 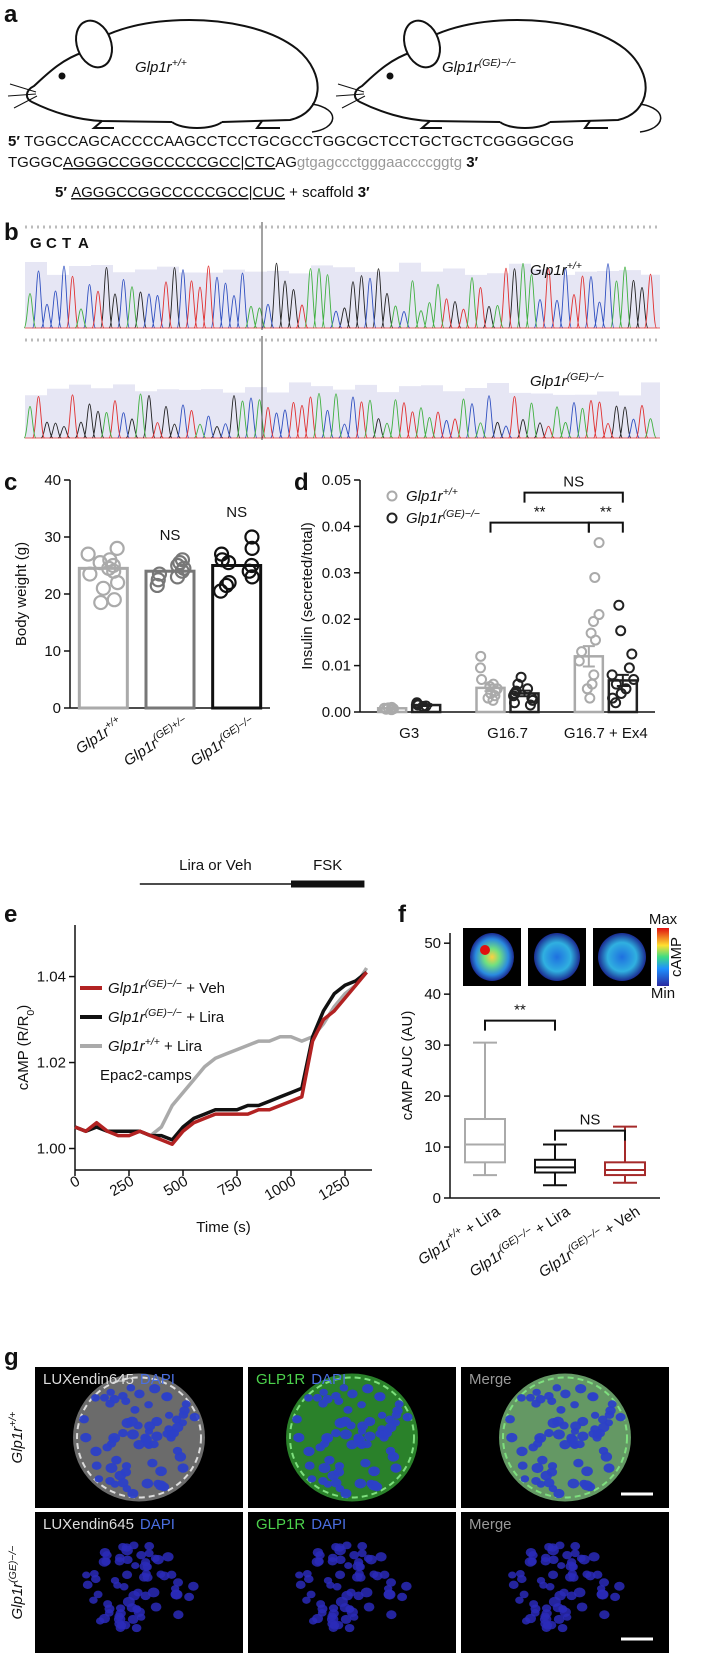 What do you see at coordinates (66, 243) in the screenshot?
I see `base-letter: T` at bounding box center [66, 243].